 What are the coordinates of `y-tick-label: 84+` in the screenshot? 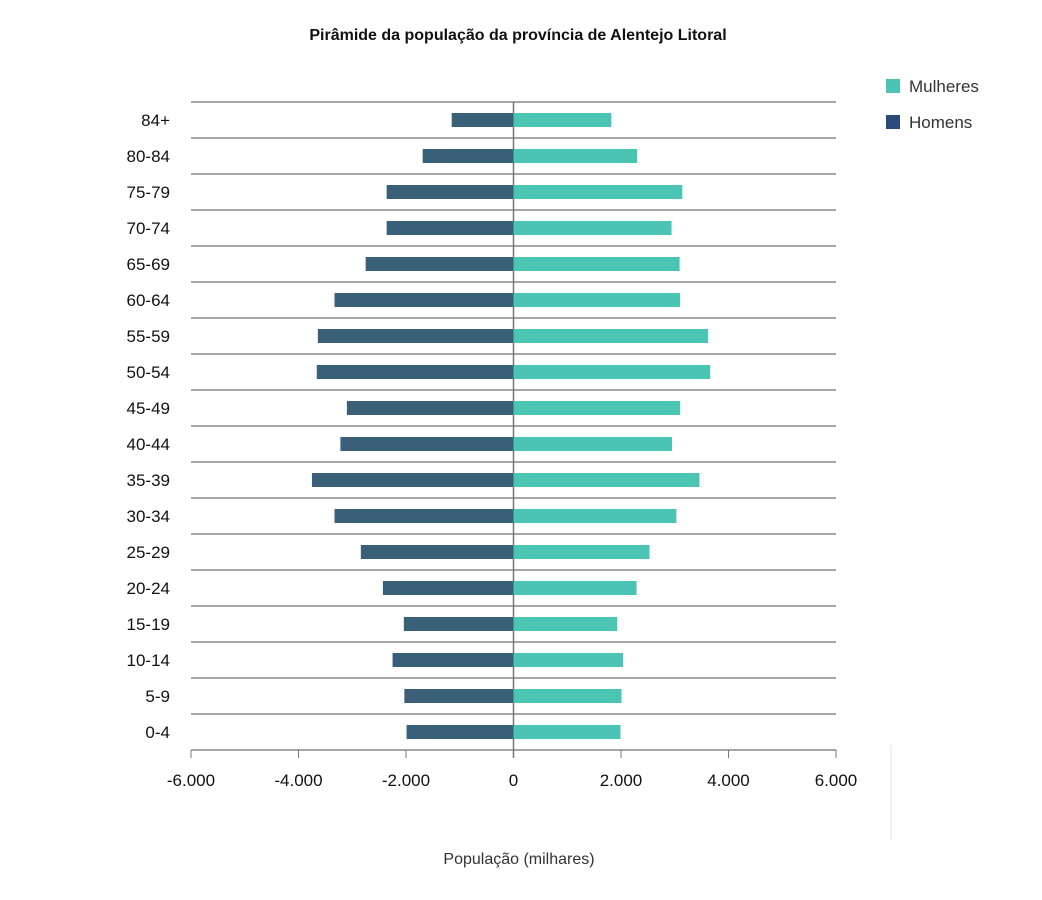 It's located at (155, 120).